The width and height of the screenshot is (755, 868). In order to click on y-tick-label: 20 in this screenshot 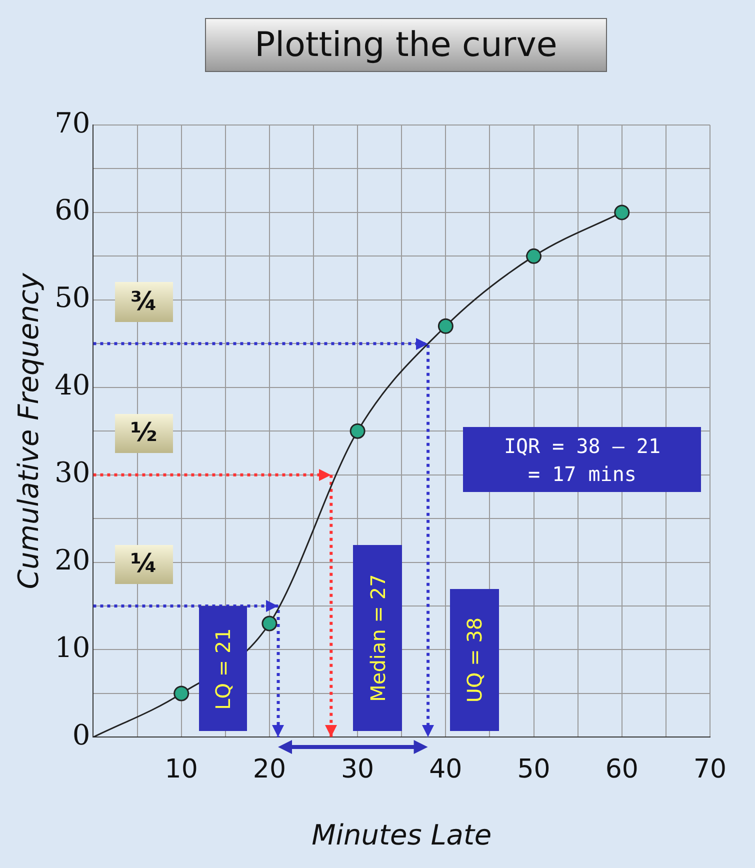, I will do `click(72, 560)`.